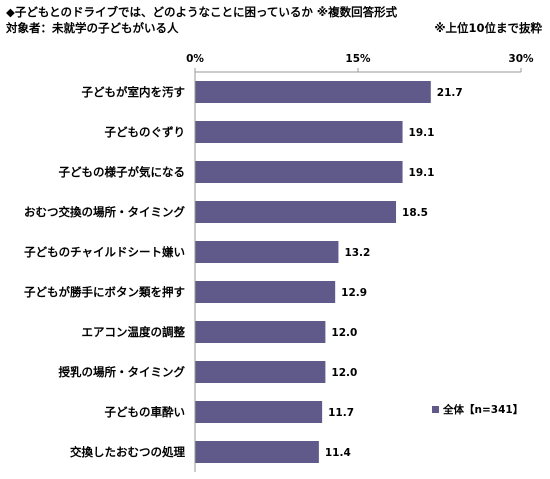 This screenshot has height=479, width=550. I want to click on category-label: 子どものぐずり, so click(145, 132).